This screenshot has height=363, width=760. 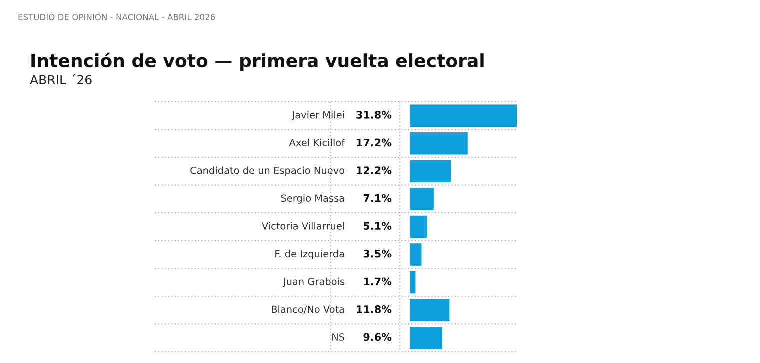 What do you see at coordinates (317, 142) in the screenshot?
I see `y-tick-label: Axel Kicillof` at bounding box center [317, 142].